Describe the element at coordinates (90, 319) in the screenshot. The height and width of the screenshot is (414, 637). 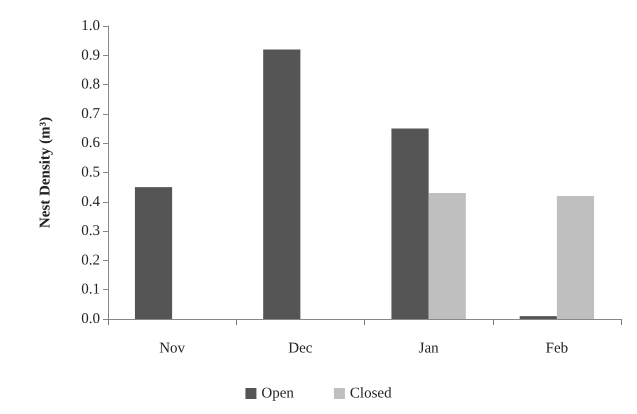
I see `y-tick-label: 0.0` at that location.